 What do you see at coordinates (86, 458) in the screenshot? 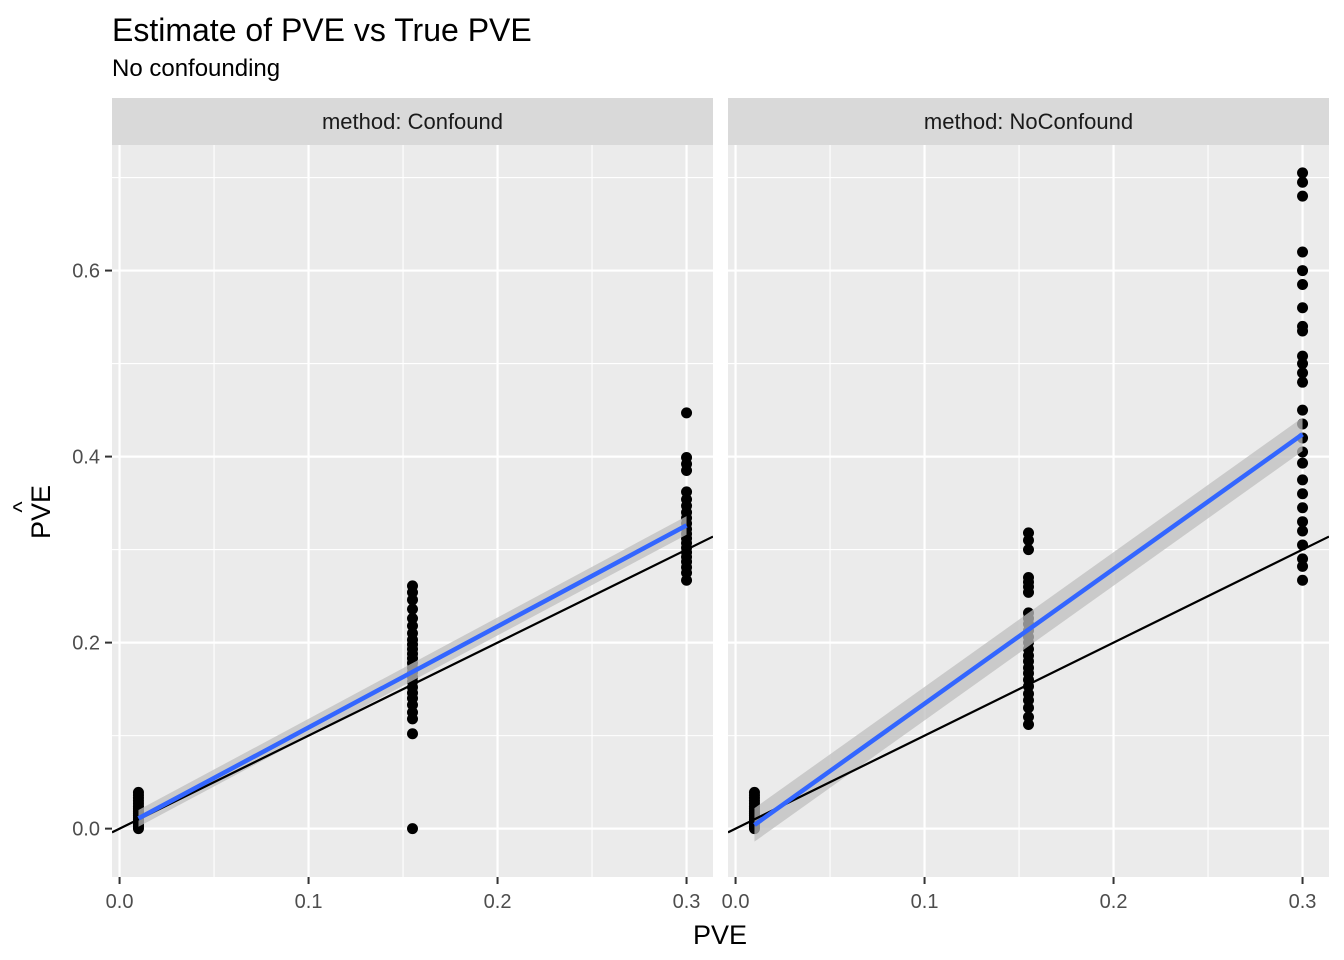
I see `y-tick-label: 0.4` at bounding box center [86, 458].